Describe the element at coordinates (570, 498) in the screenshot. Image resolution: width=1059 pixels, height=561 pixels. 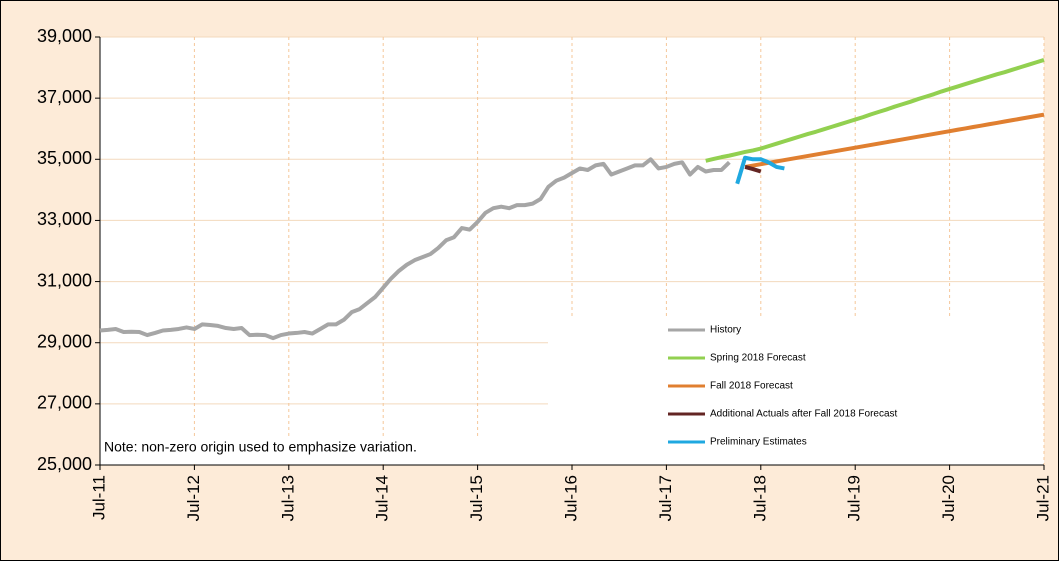
I see `x-tick-label: Jul-16` at that location.